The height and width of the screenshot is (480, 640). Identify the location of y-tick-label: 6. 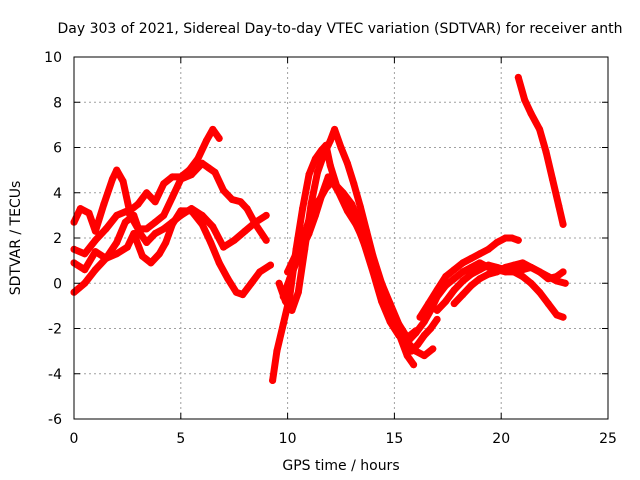
(57, 149).